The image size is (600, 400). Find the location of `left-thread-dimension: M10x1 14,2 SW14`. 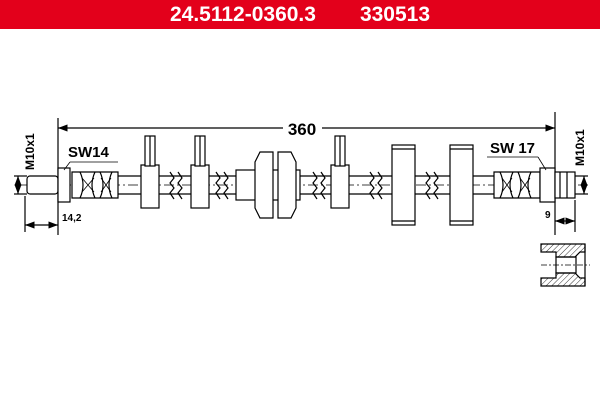

left-thread-dimension: M10x1 14,2 SW14 is located at coordinates (66, 182).